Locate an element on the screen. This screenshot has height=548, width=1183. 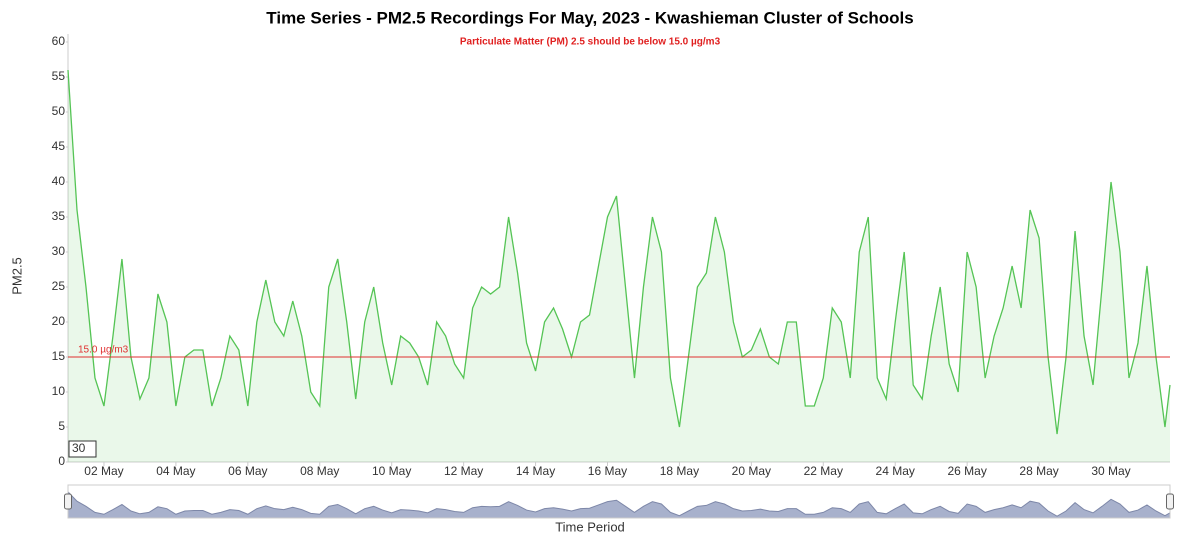
badge-box is located at coordinates (82, 449).